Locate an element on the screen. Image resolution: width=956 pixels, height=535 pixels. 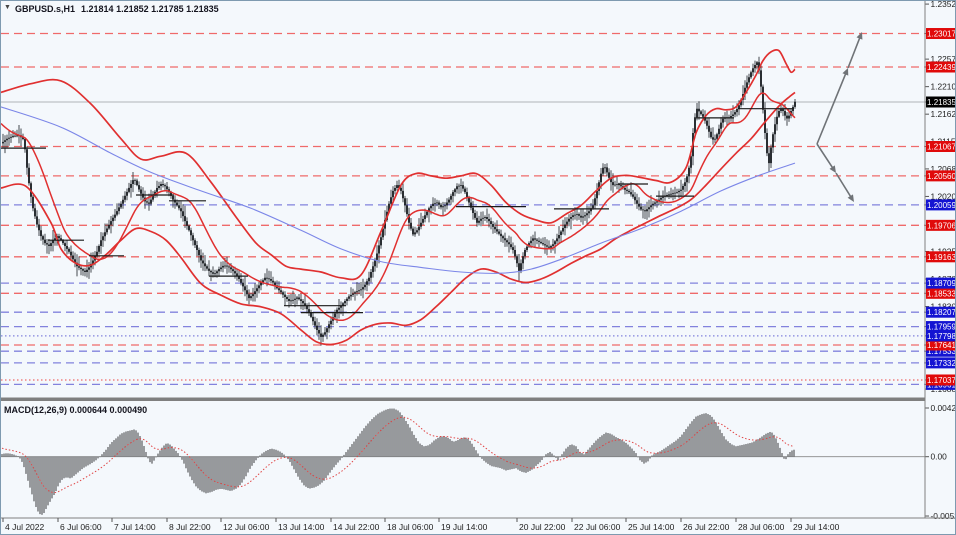
time-tick-label: 7 Jul 14:00 is located at coordinates (135, 527).